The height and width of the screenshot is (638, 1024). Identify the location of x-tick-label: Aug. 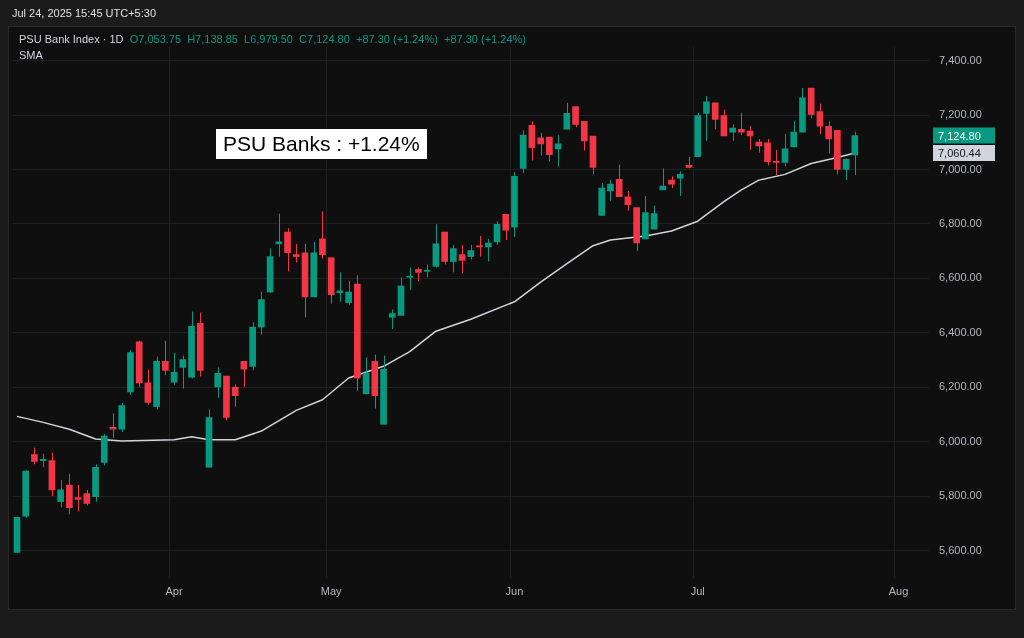
(898, 591).